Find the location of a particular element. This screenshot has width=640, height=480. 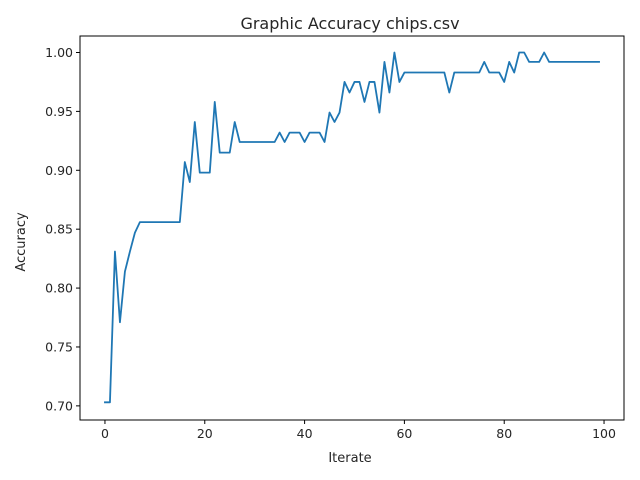

x-tick-label: 40 is located at coordinates (305, 433).